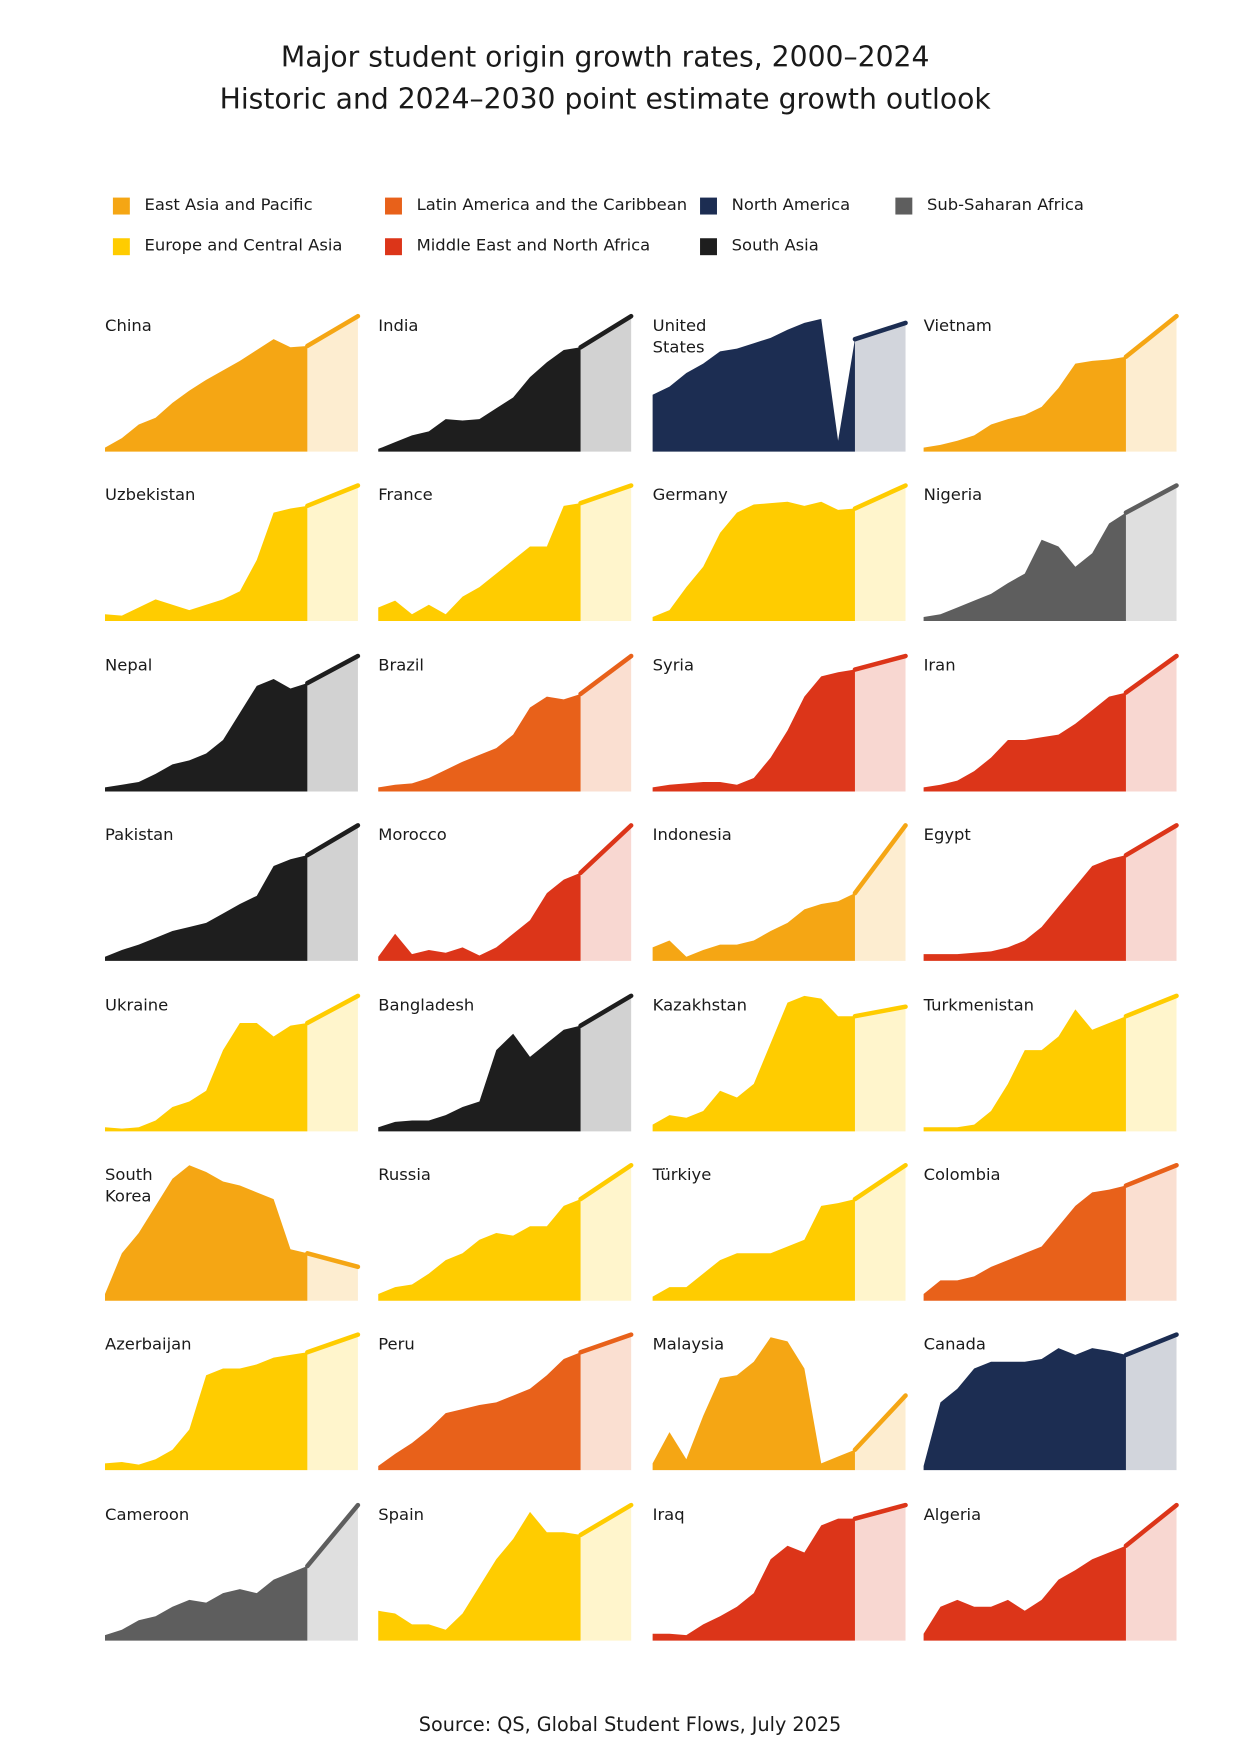 The image size is (1251, 1756). I want to click on legend-item: South Asia, so click(797, 246).